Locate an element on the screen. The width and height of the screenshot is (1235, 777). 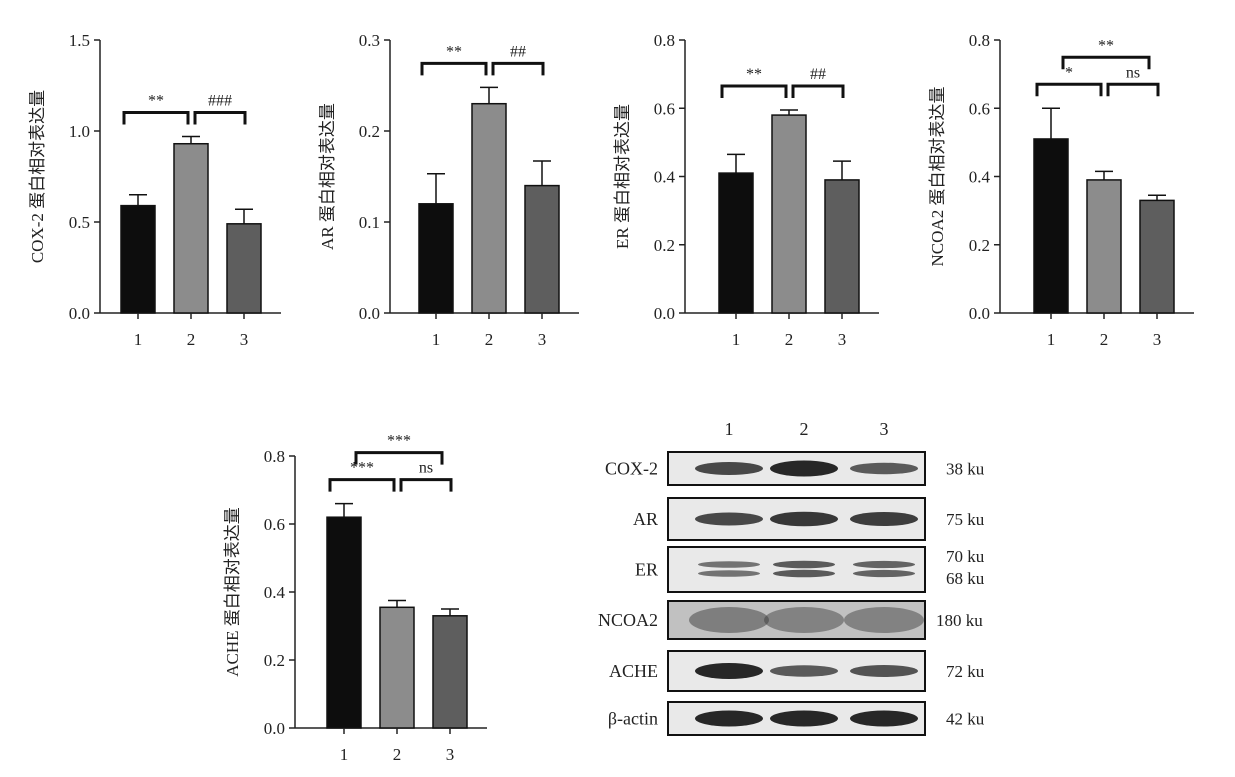
molecular-weight-label: 75 ku is located at coordinates (965, 519).